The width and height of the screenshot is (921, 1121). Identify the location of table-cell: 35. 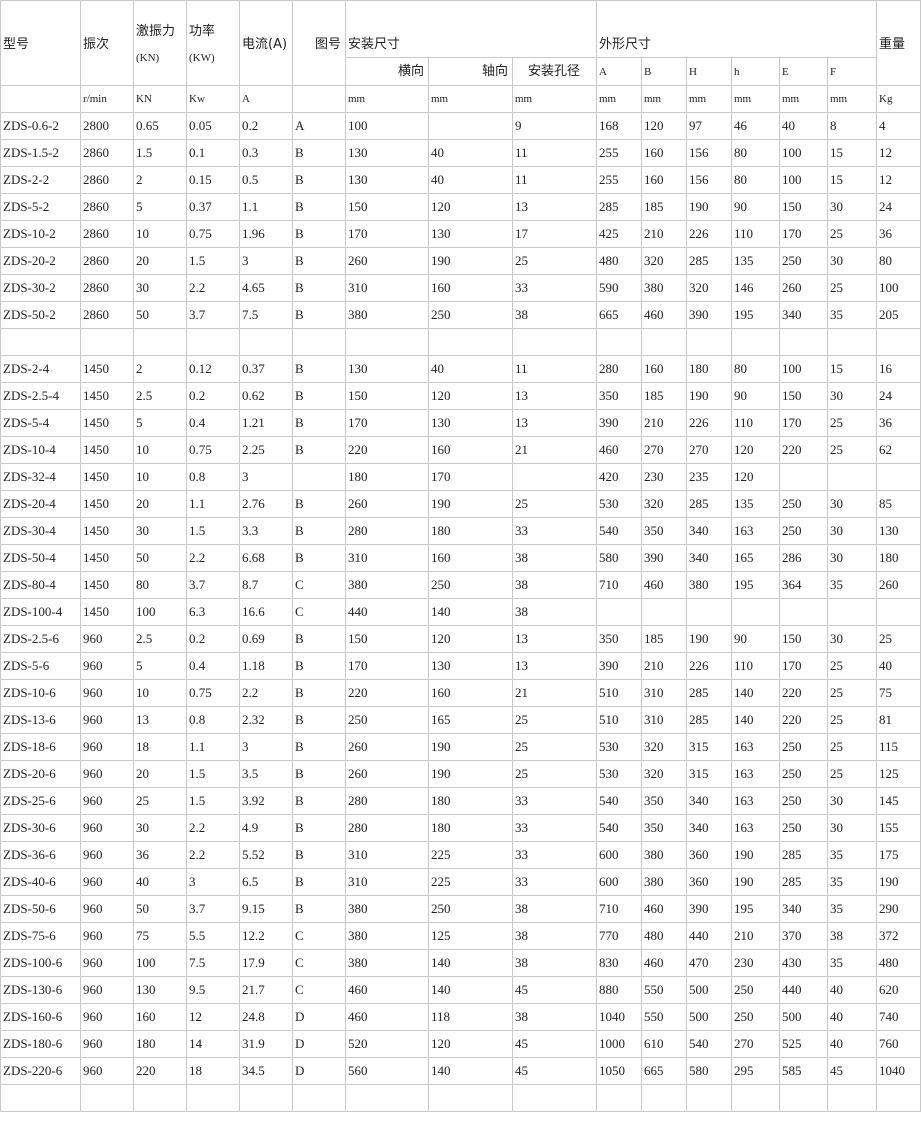
(836, 881).